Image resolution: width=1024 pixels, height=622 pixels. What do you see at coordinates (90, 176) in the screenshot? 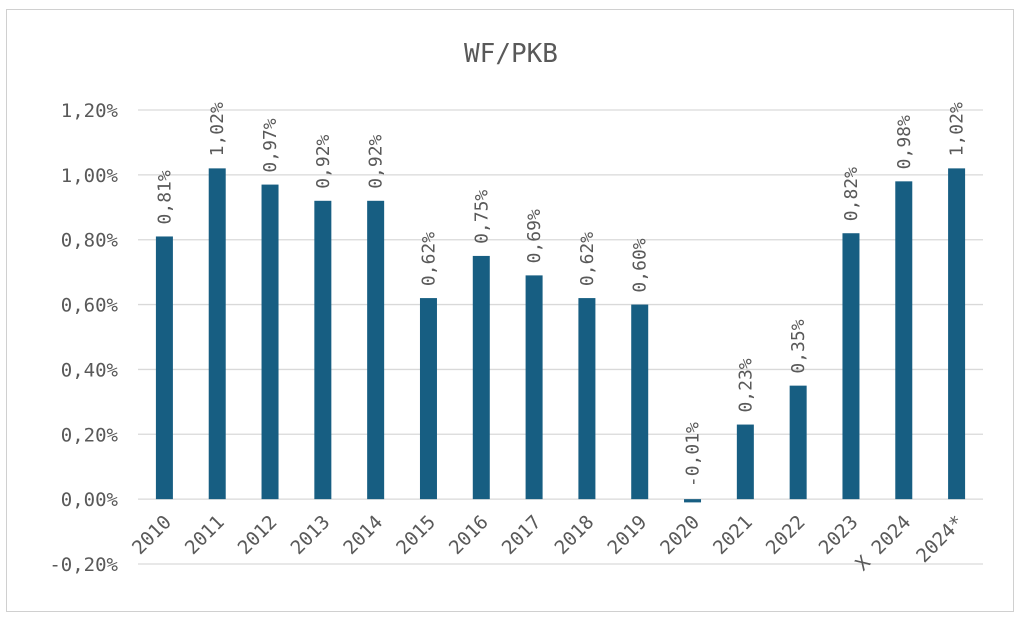
I see `y-tick-label: 1,00%` at bounding box center [90, 176].